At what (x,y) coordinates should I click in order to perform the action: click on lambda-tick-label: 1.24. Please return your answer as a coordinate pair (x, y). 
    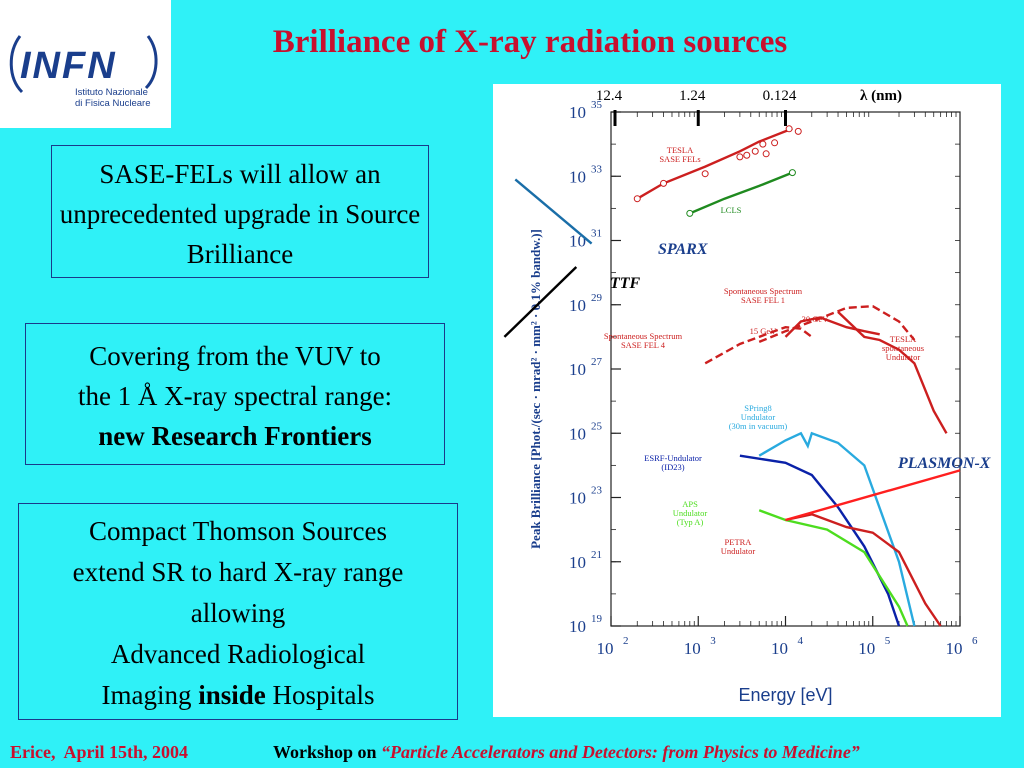
    Looking at the image, I should click on (692, 96).